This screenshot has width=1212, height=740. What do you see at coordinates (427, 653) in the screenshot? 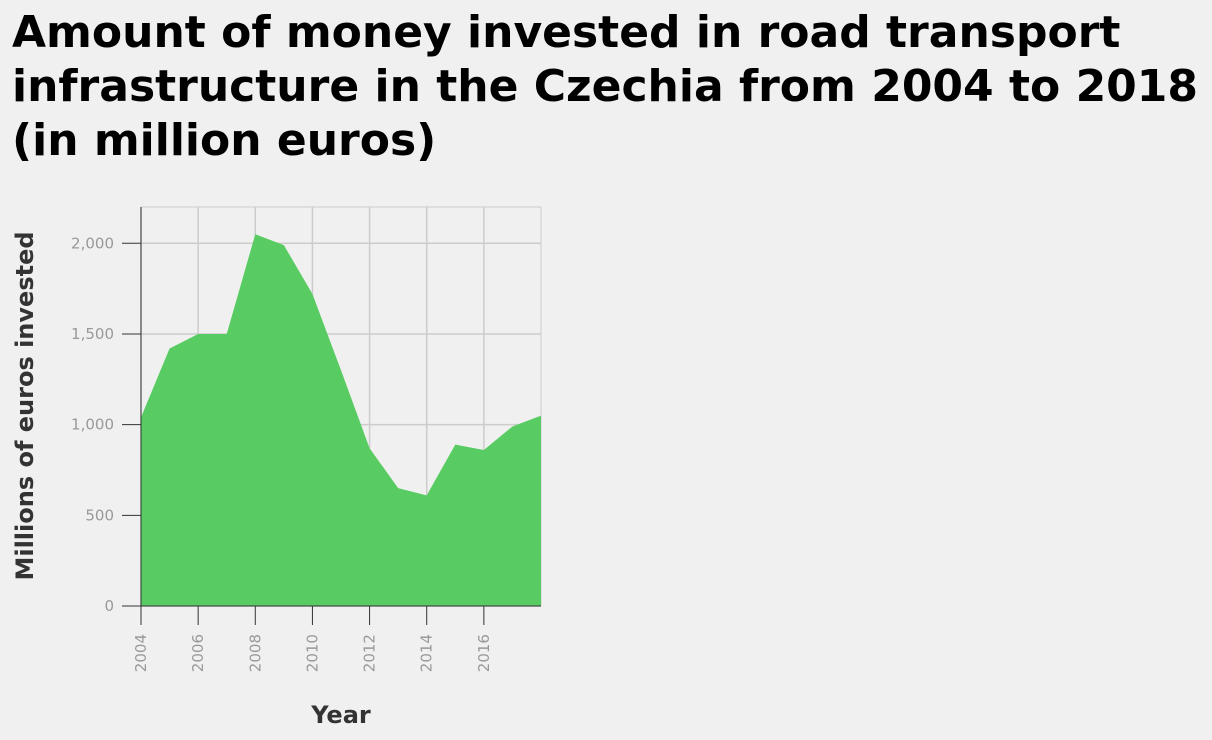
I see `x-tick-label: 2014` at bounding box center [427, 653].